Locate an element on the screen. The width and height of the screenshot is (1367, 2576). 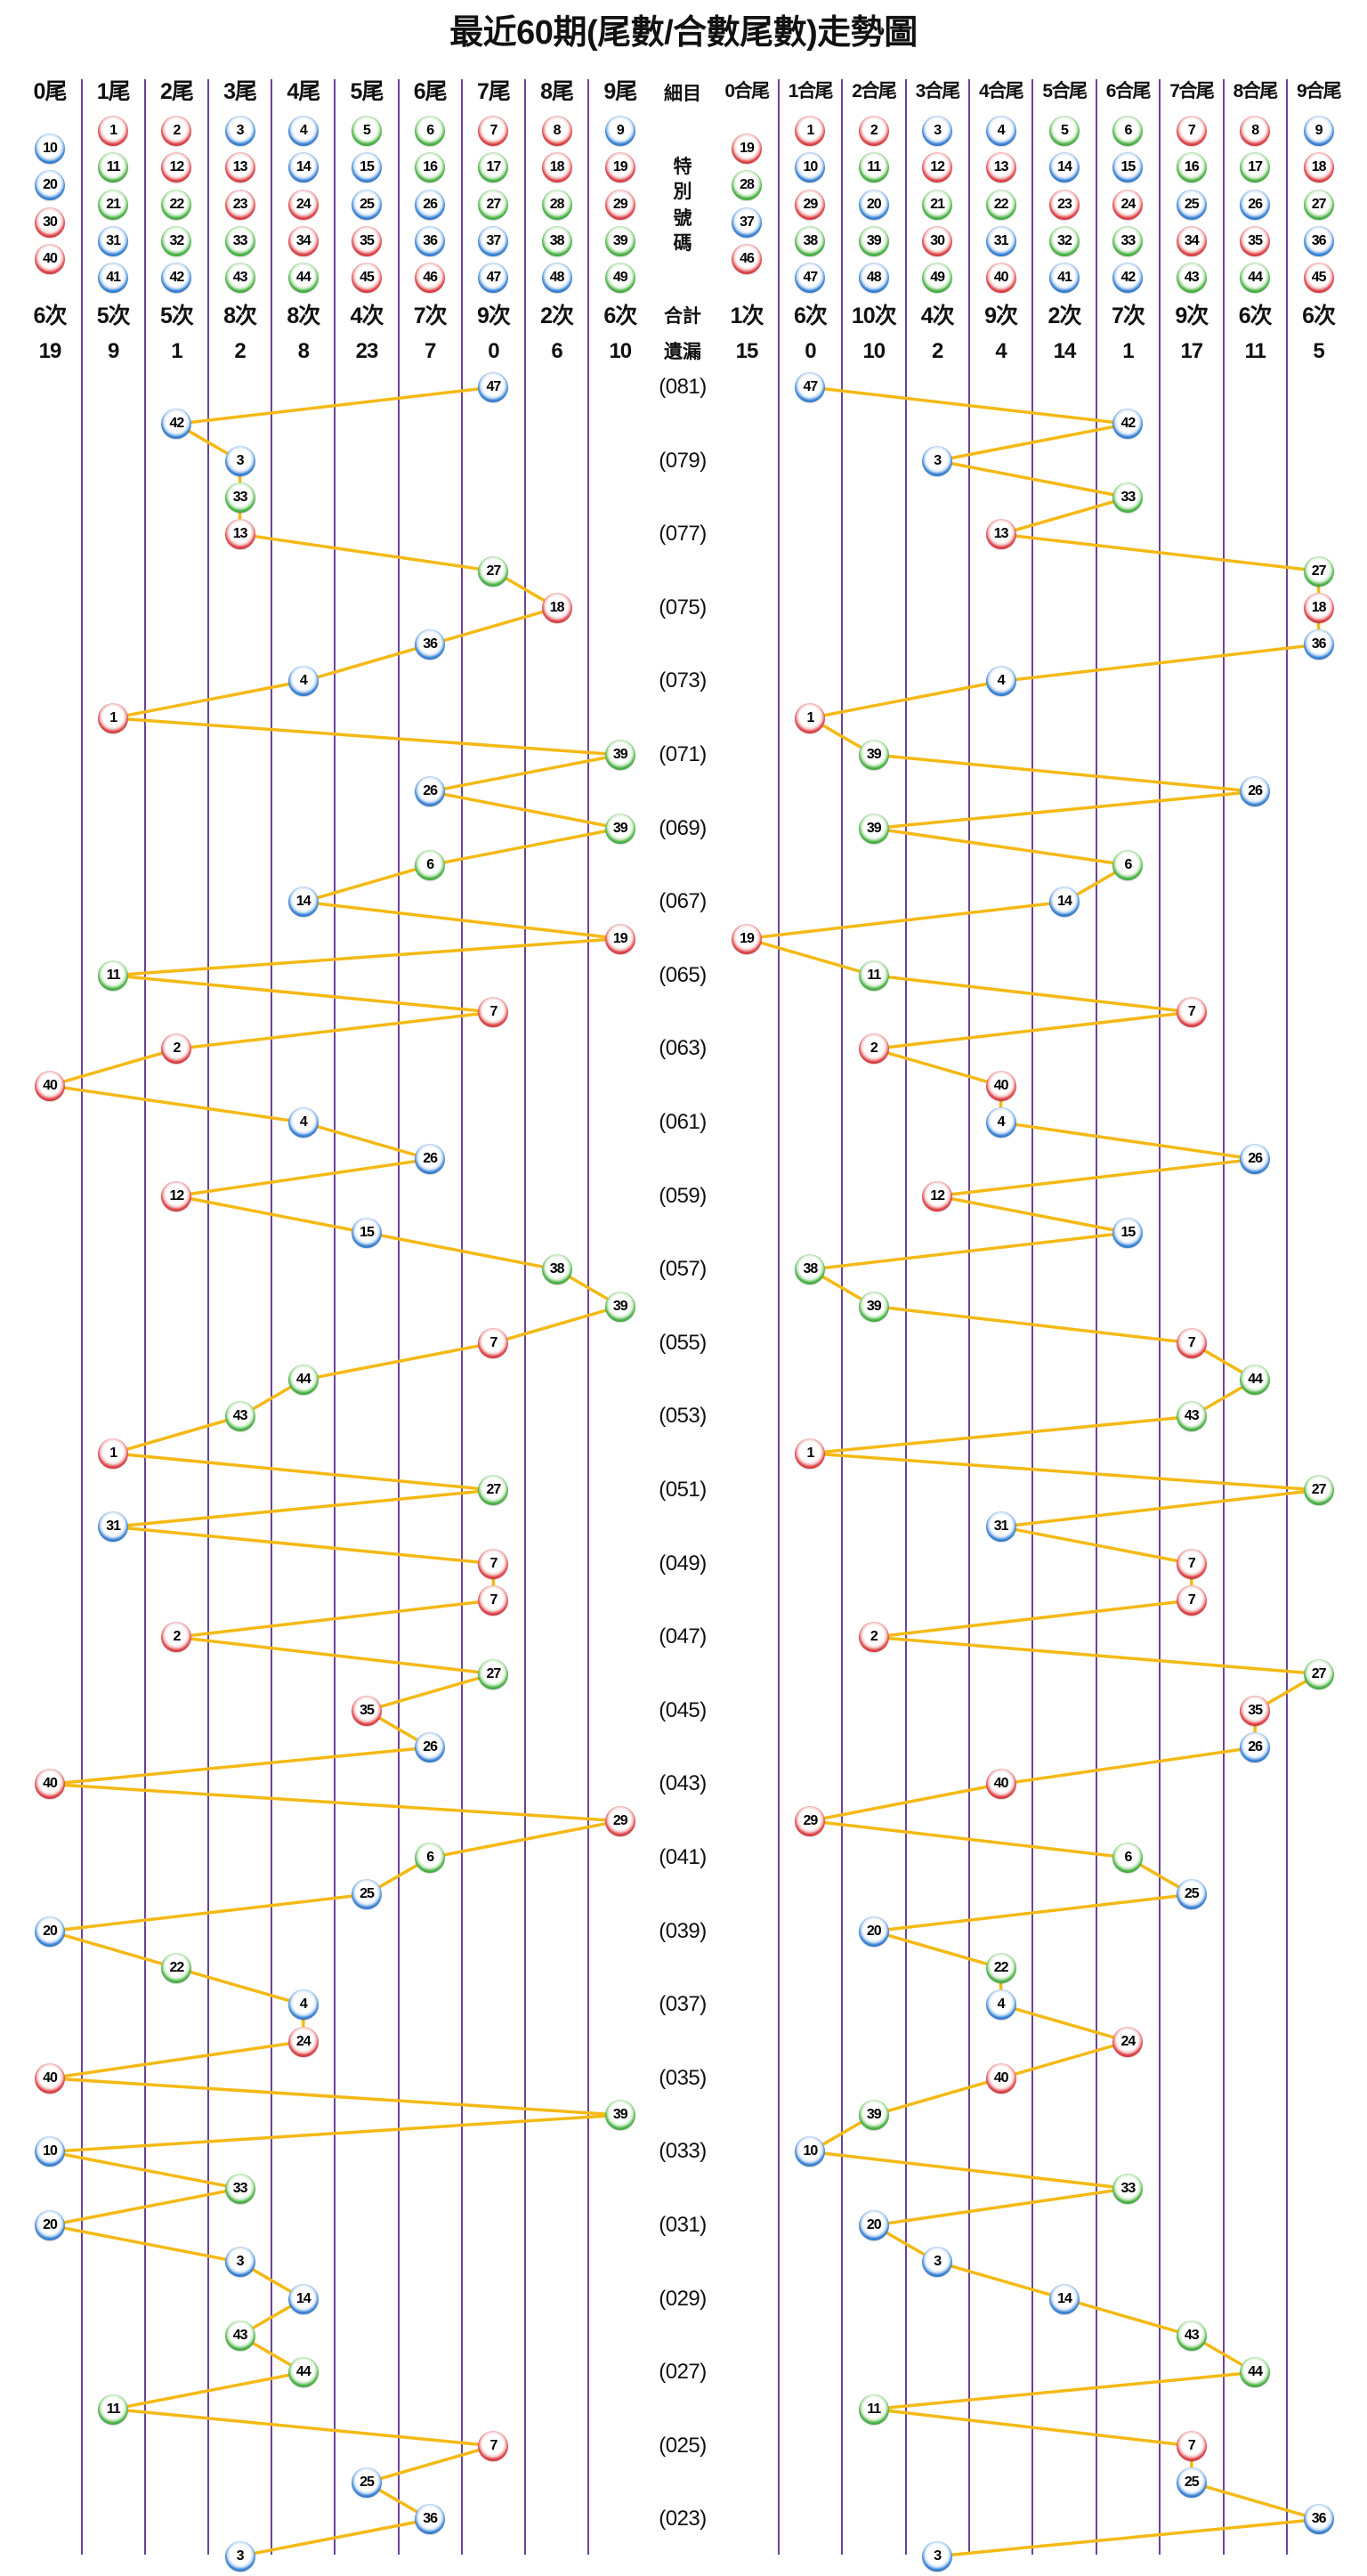
sum-tail-column-missing: 15 is located at coordinates (747, 351).